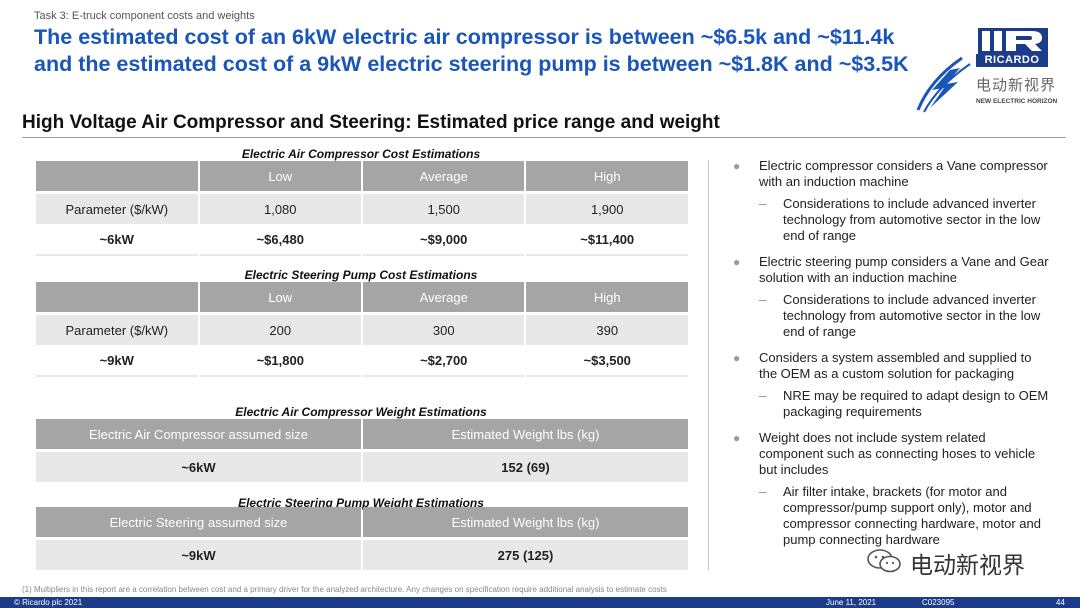 The image size is (1080, 608). I want to click on header-cell: Electric Steering assumed size, so click(198, 522).